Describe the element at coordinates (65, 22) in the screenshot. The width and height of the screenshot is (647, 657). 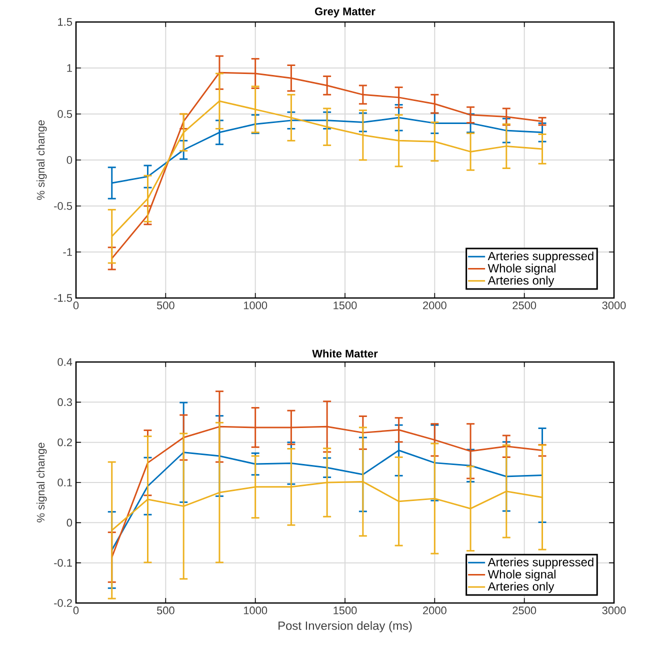
I see `y-tick-label: 1.5` at that location.